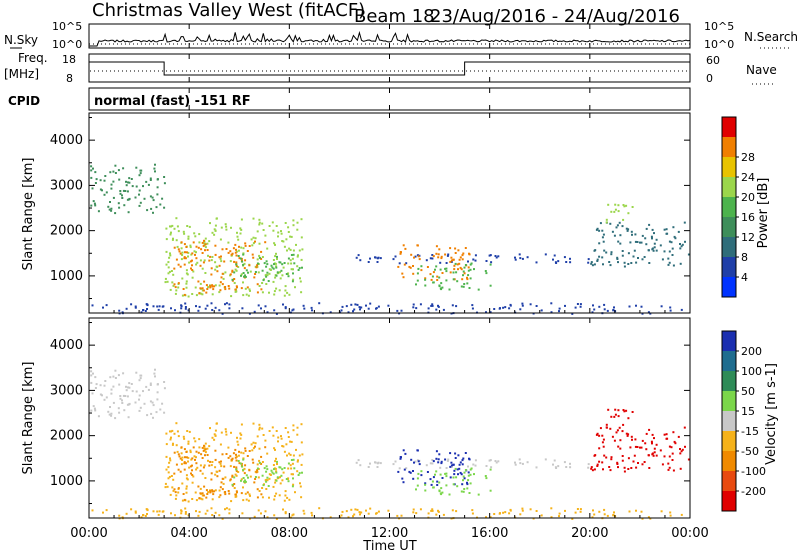  I want to click on colorbar-segment, so click(729, 481).